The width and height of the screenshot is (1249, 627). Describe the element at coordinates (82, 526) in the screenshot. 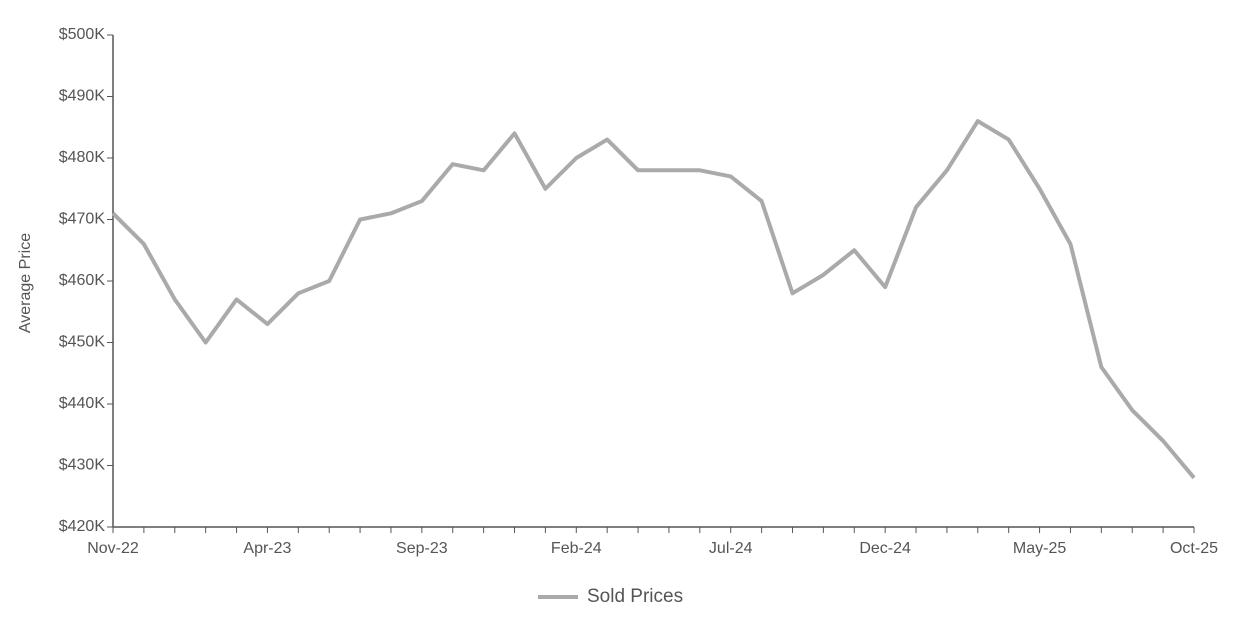

I see `y-tick-label: $420K` at that location.